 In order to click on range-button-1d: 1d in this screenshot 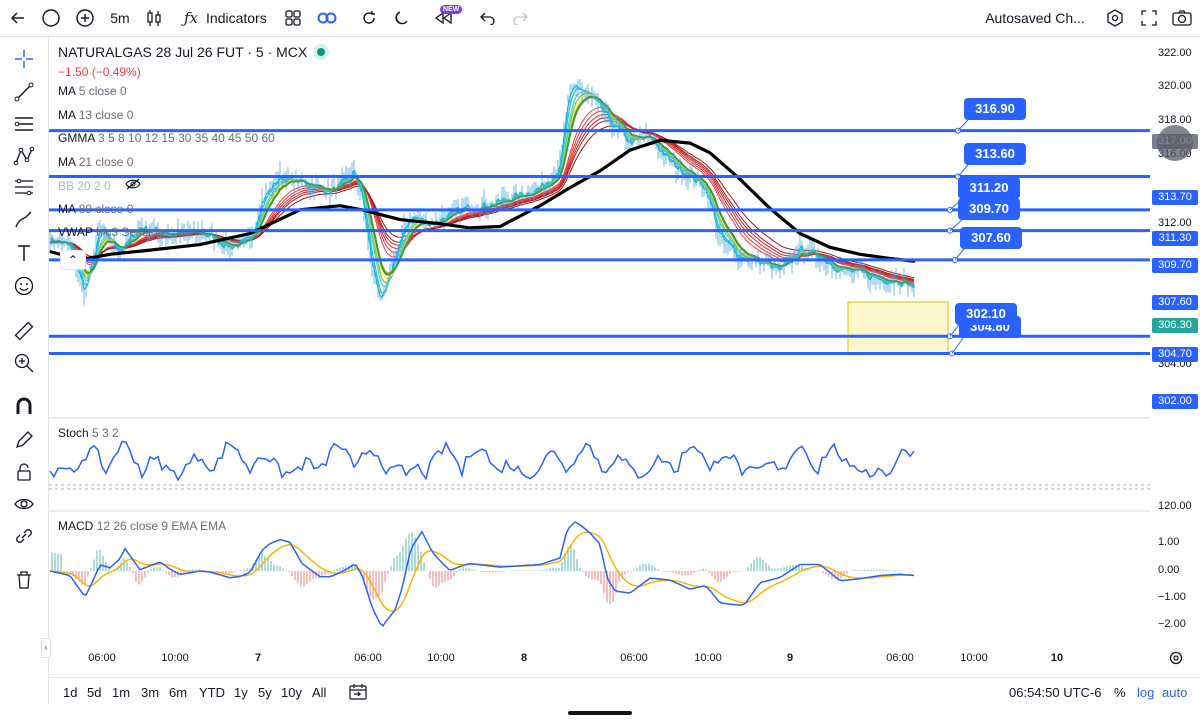, I will do `click(70, 692)`.